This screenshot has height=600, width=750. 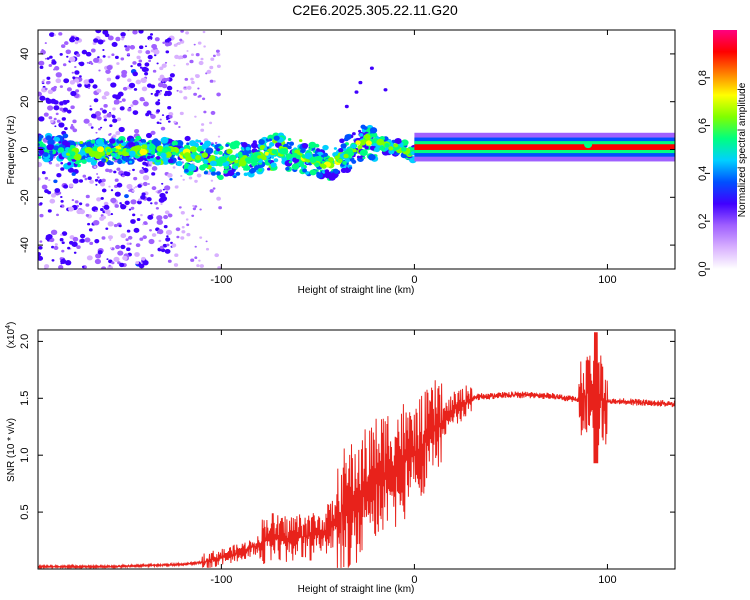 I want to click on x-tick-label: -100, so click(x=221, y=580).